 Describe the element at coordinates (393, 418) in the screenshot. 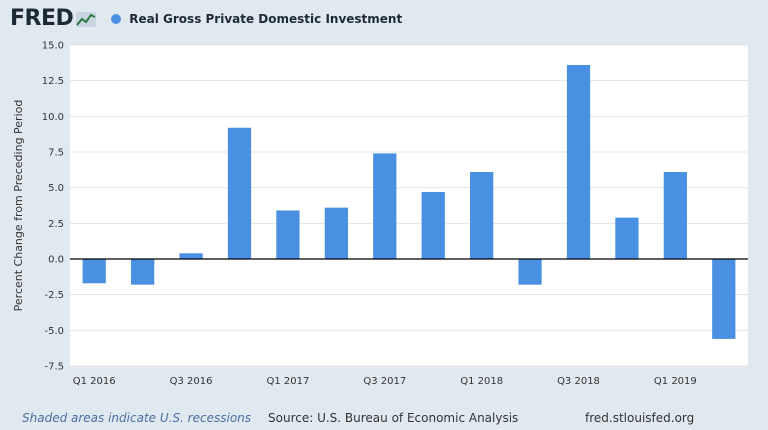

I see `source-text: Source: U.S. Bureau of Economic Analysis` at that location.